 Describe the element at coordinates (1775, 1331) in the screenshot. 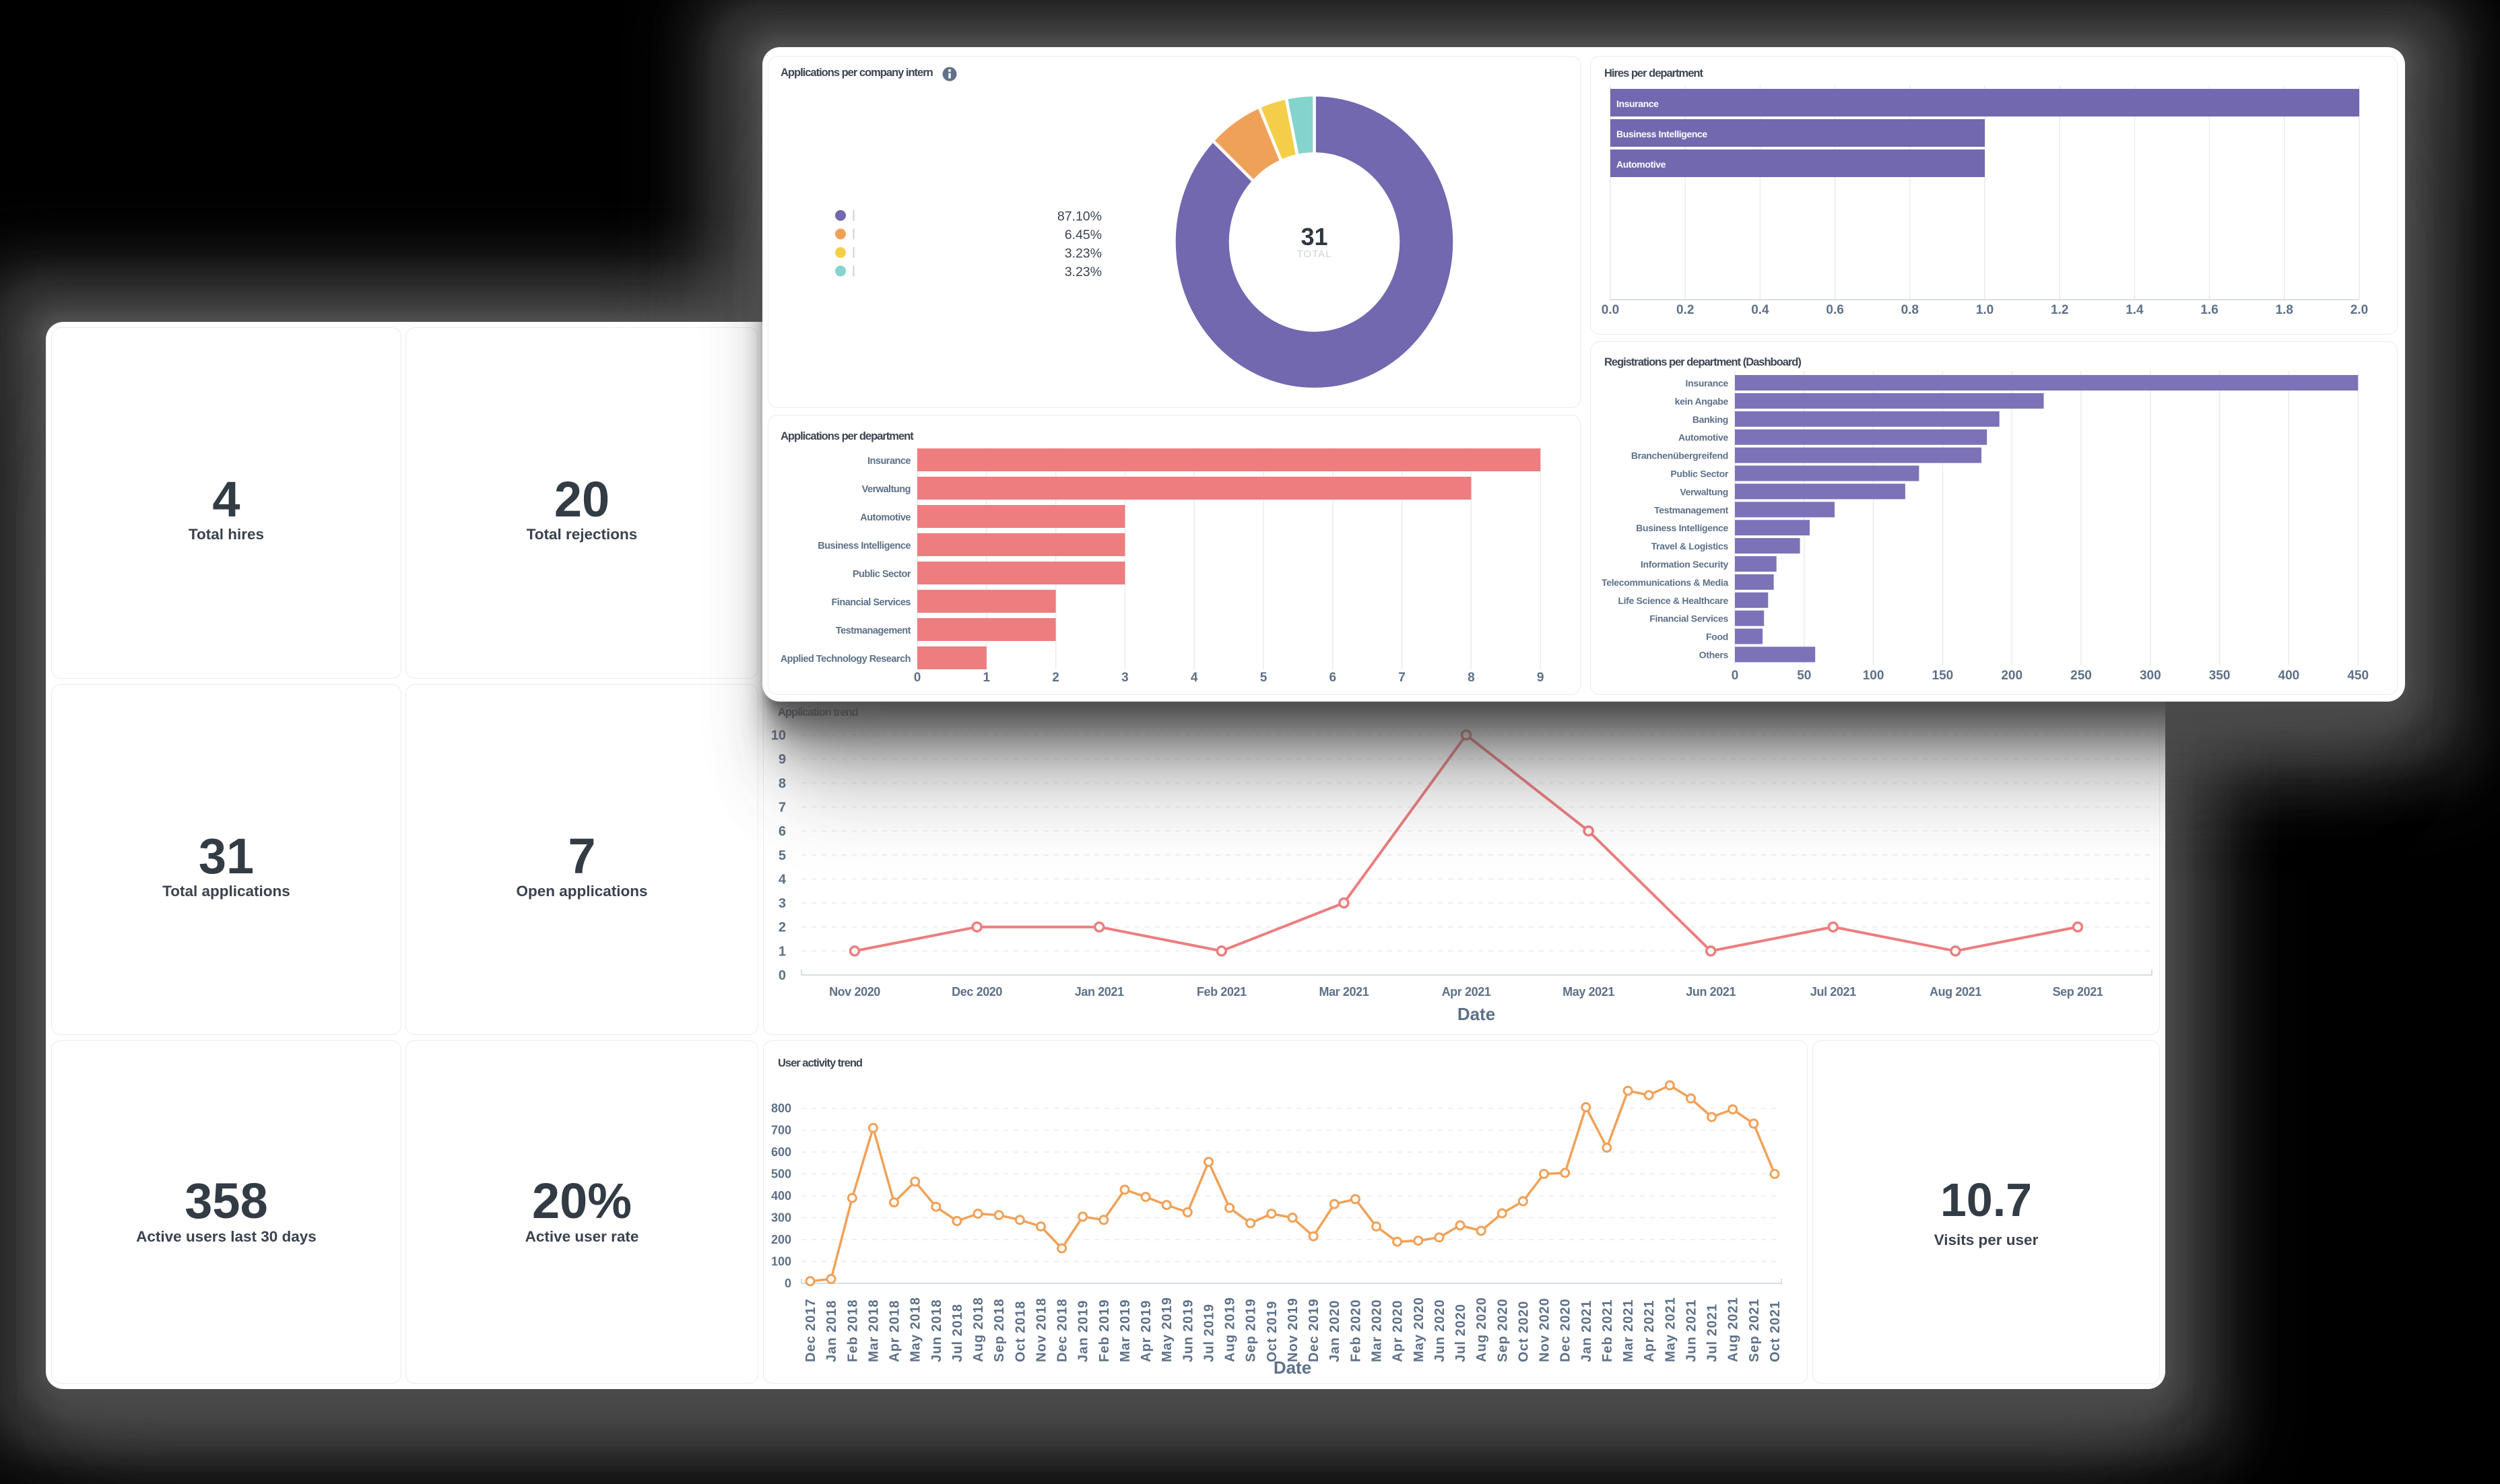

I see `svg-text: Oct 2021` at that location.